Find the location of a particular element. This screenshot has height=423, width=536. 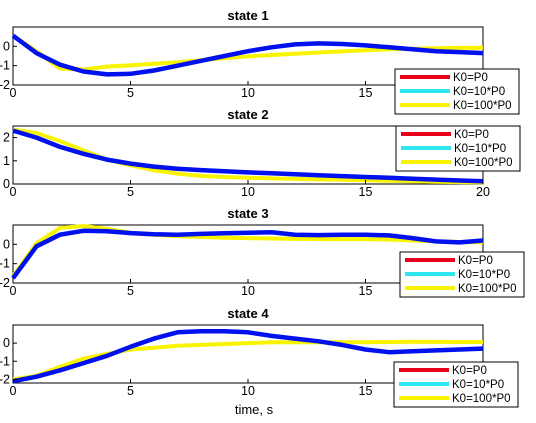

subplot-title: state 4 is located at coordinates (248, 313).